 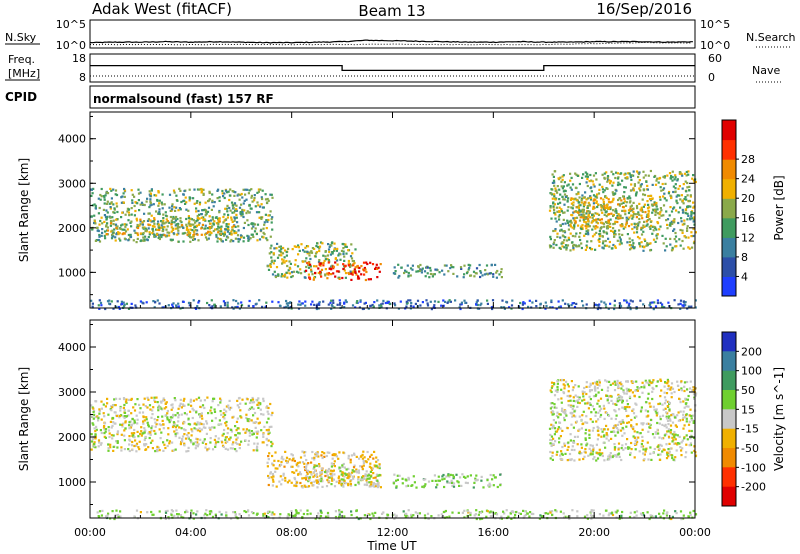 I want to click on noise-left-tick-bottom: 10^0, so click(x=71, y=45).